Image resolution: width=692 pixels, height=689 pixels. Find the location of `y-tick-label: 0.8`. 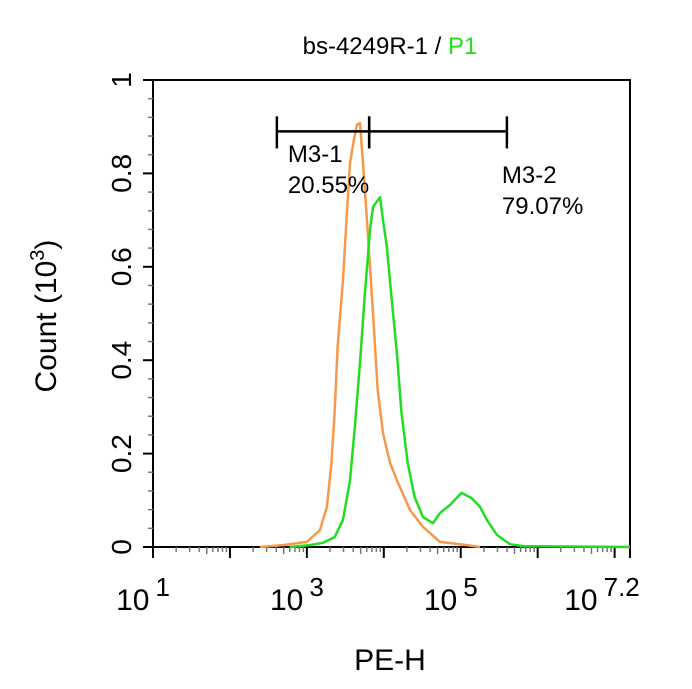

y-tick-label: 0.8 is located at coordinates (121, 173).